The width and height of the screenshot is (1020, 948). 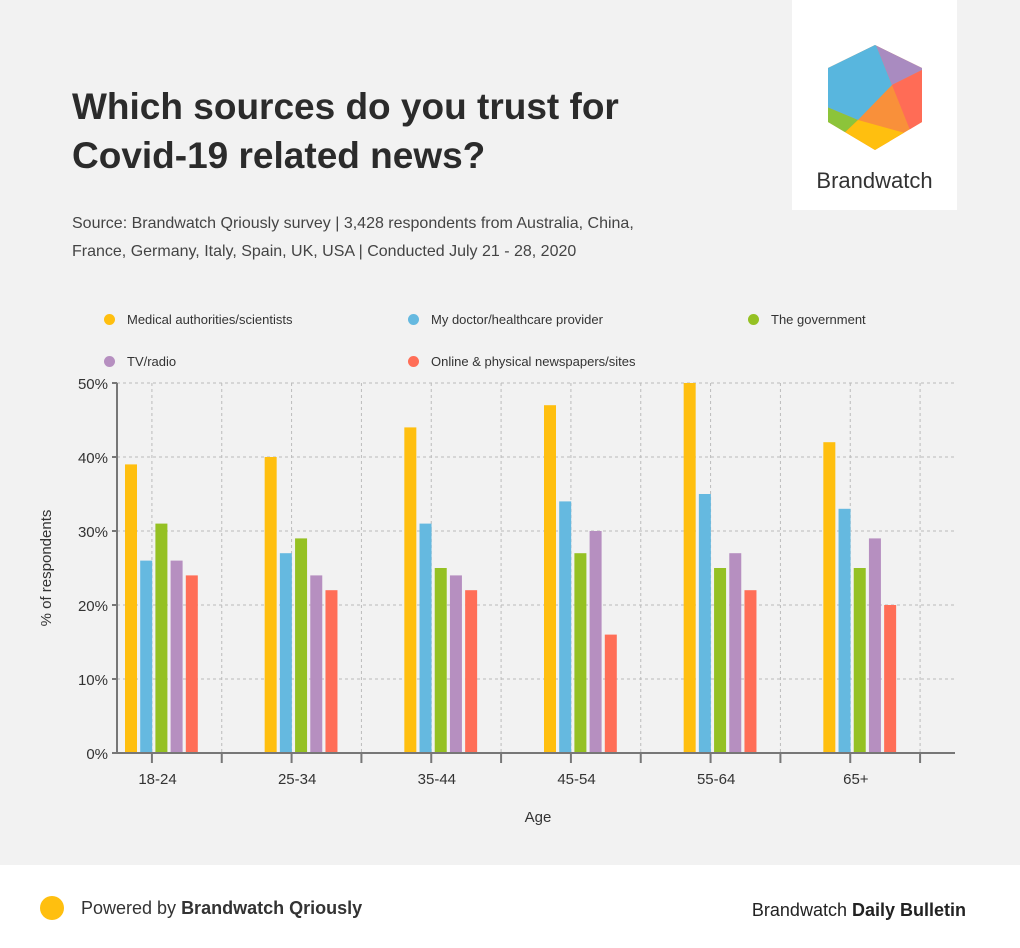 What do you see at coordinates (801, 910) in the screenshot?
I see `bulletin-prefix: Brandwatch` at bounding box center [801, 910].